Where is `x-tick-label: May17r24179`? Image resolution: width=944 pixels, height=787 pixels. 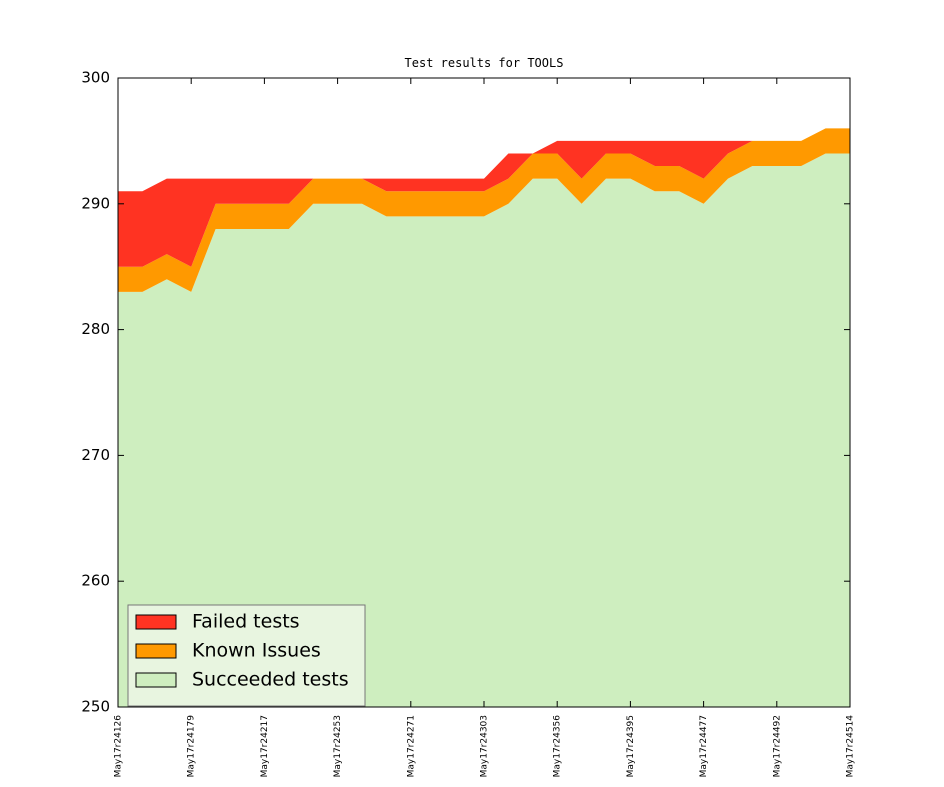 x-tick-label: May17r24179 is located at coordinates (192, 746).